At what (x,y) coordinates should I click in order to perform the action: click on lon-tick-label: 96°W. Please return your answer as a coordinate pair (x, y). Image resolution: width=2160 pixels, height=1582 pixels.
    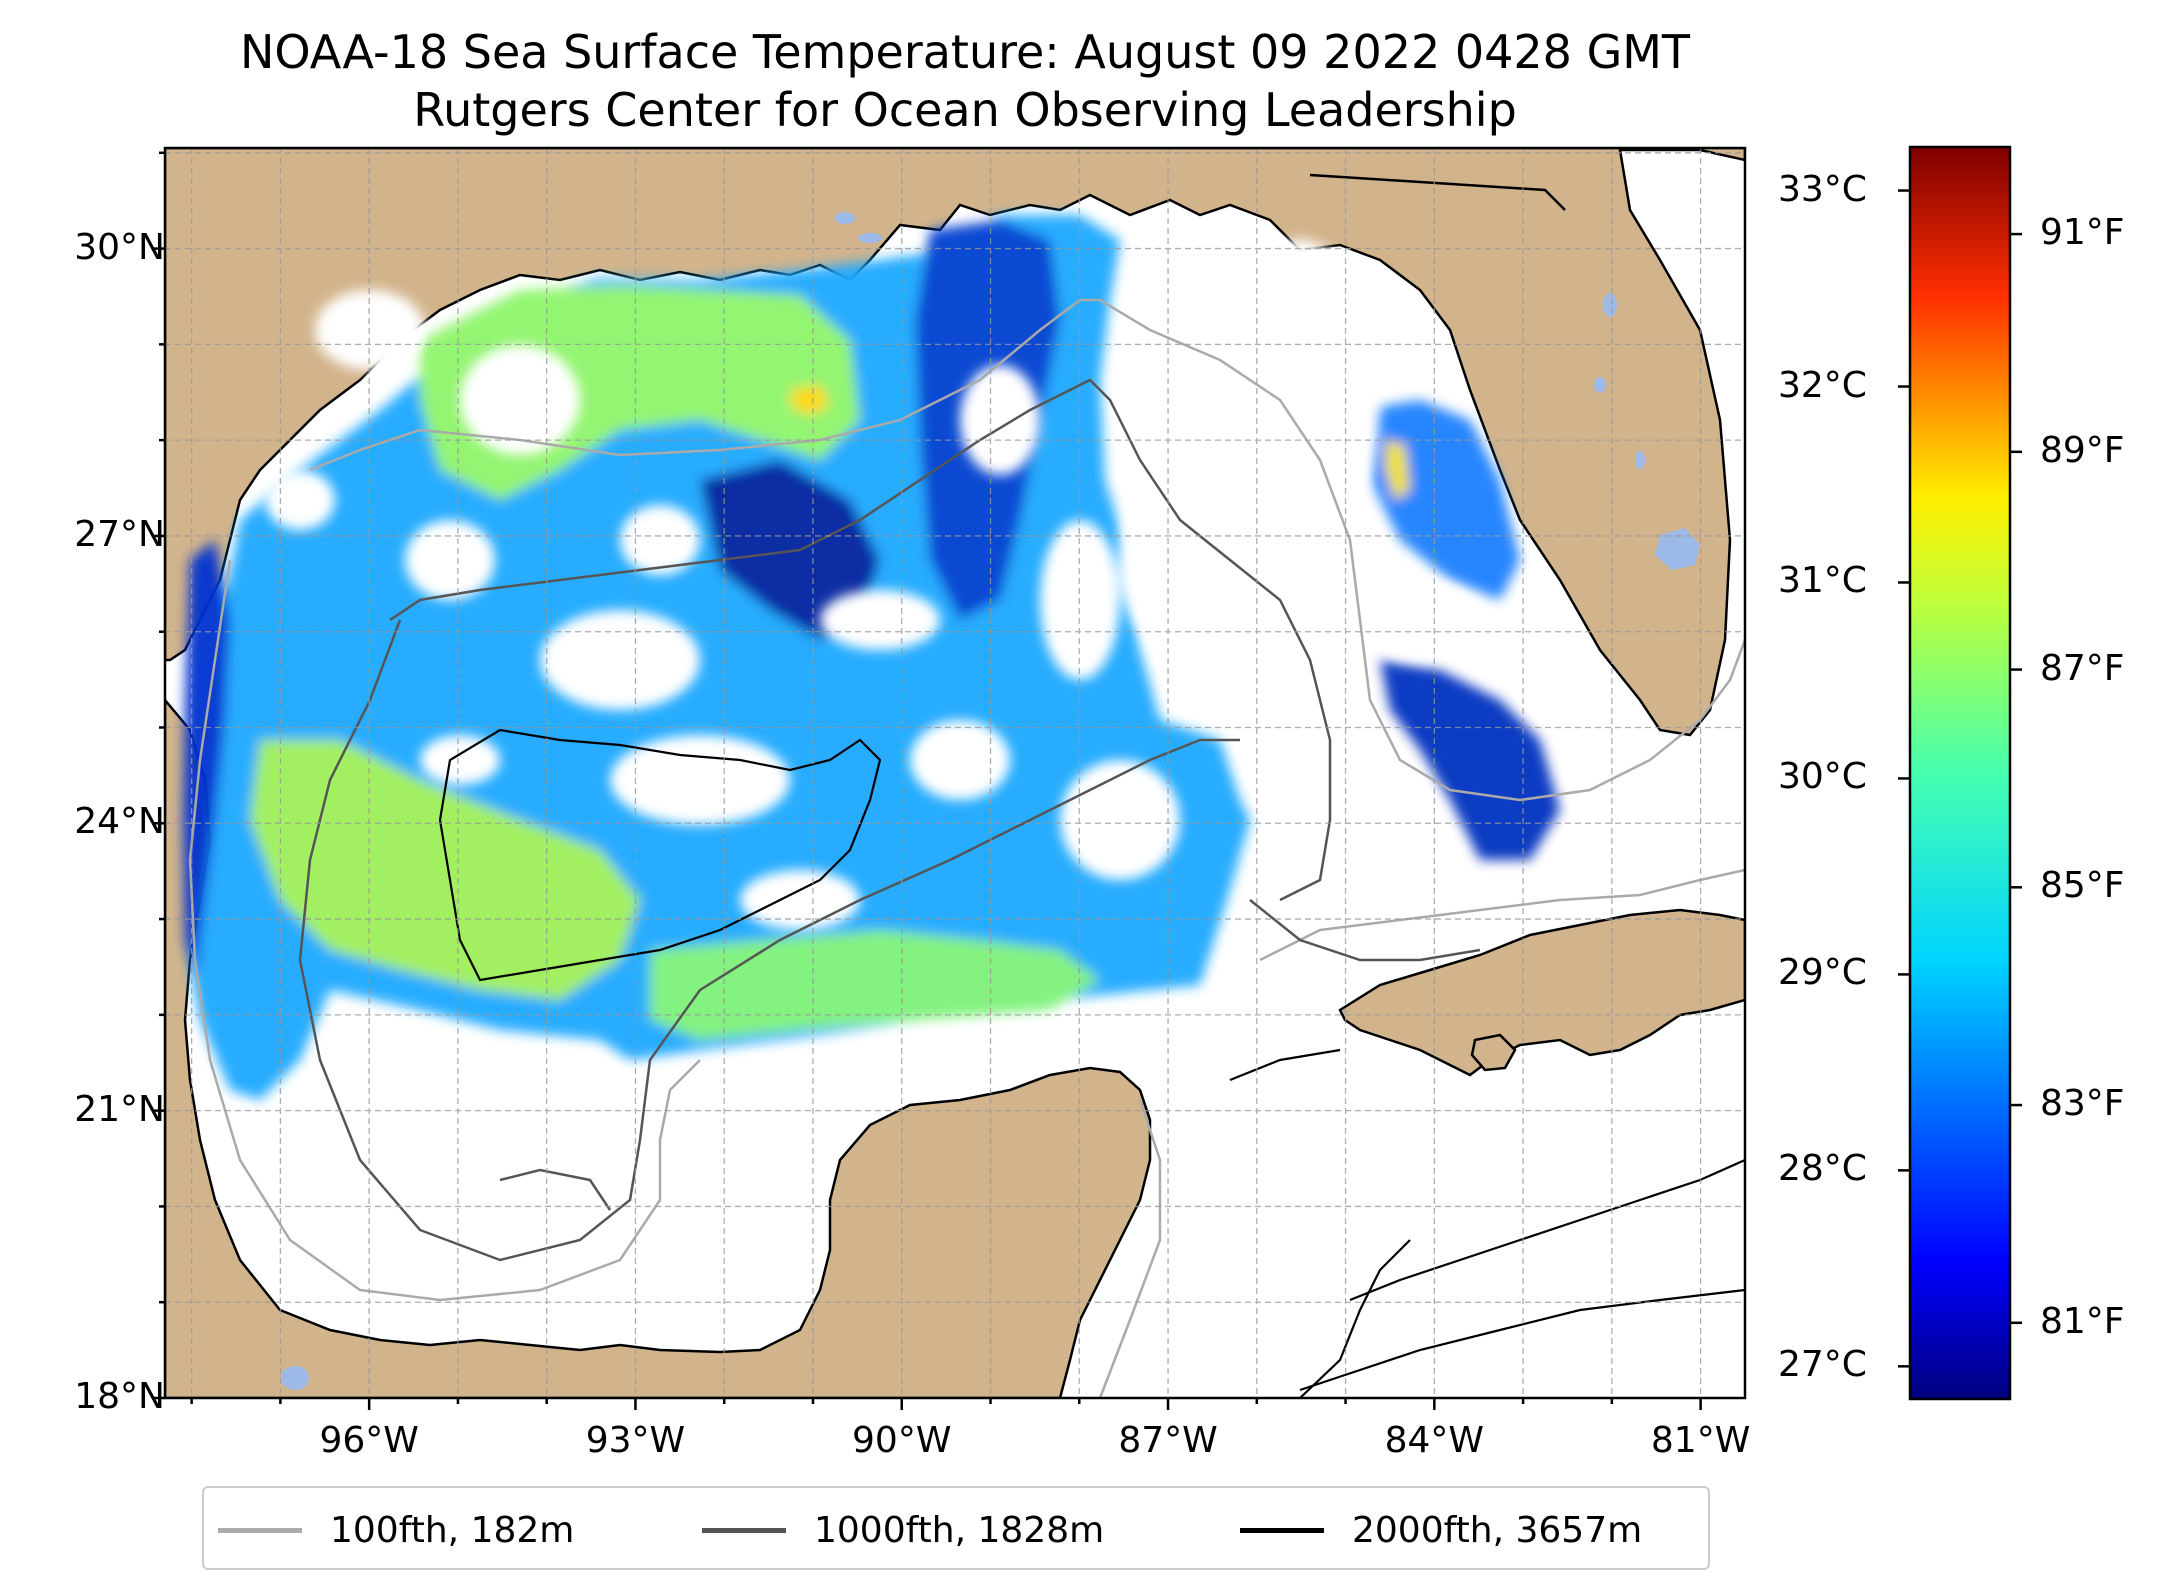
    Looking at the image, I should click on (369, 1440).